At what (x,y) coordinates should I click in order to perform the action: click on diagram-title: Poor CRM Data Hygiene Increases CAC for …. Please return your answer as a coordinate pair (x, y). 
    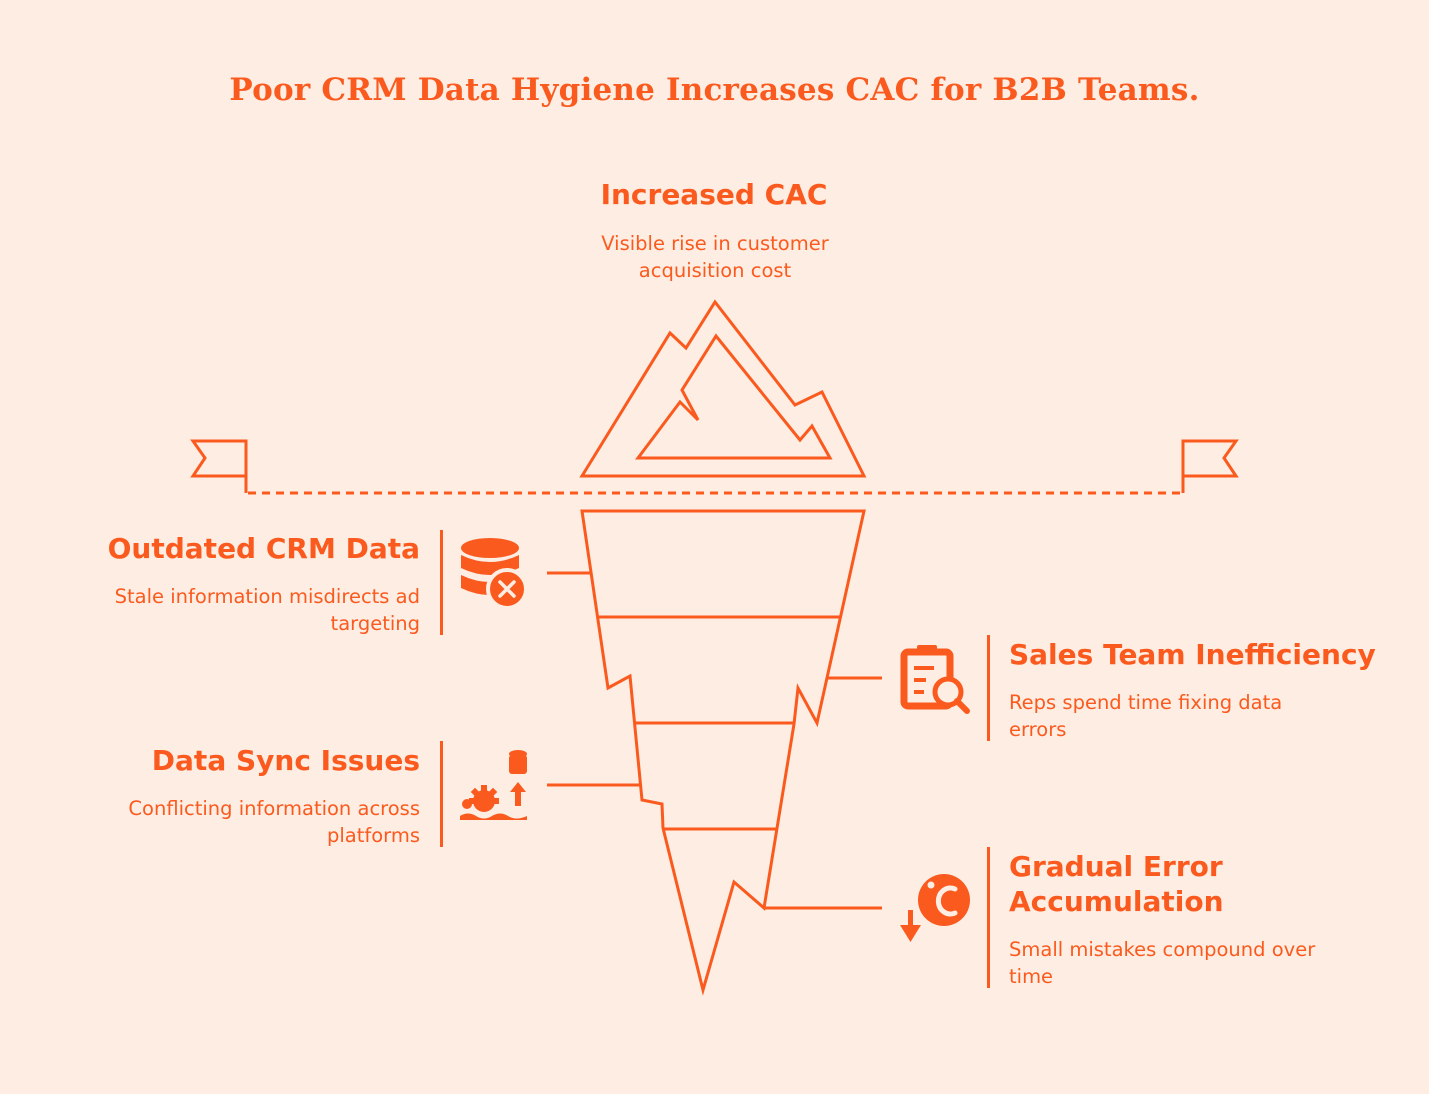
    Looking at the image, I should click on (714, 90).